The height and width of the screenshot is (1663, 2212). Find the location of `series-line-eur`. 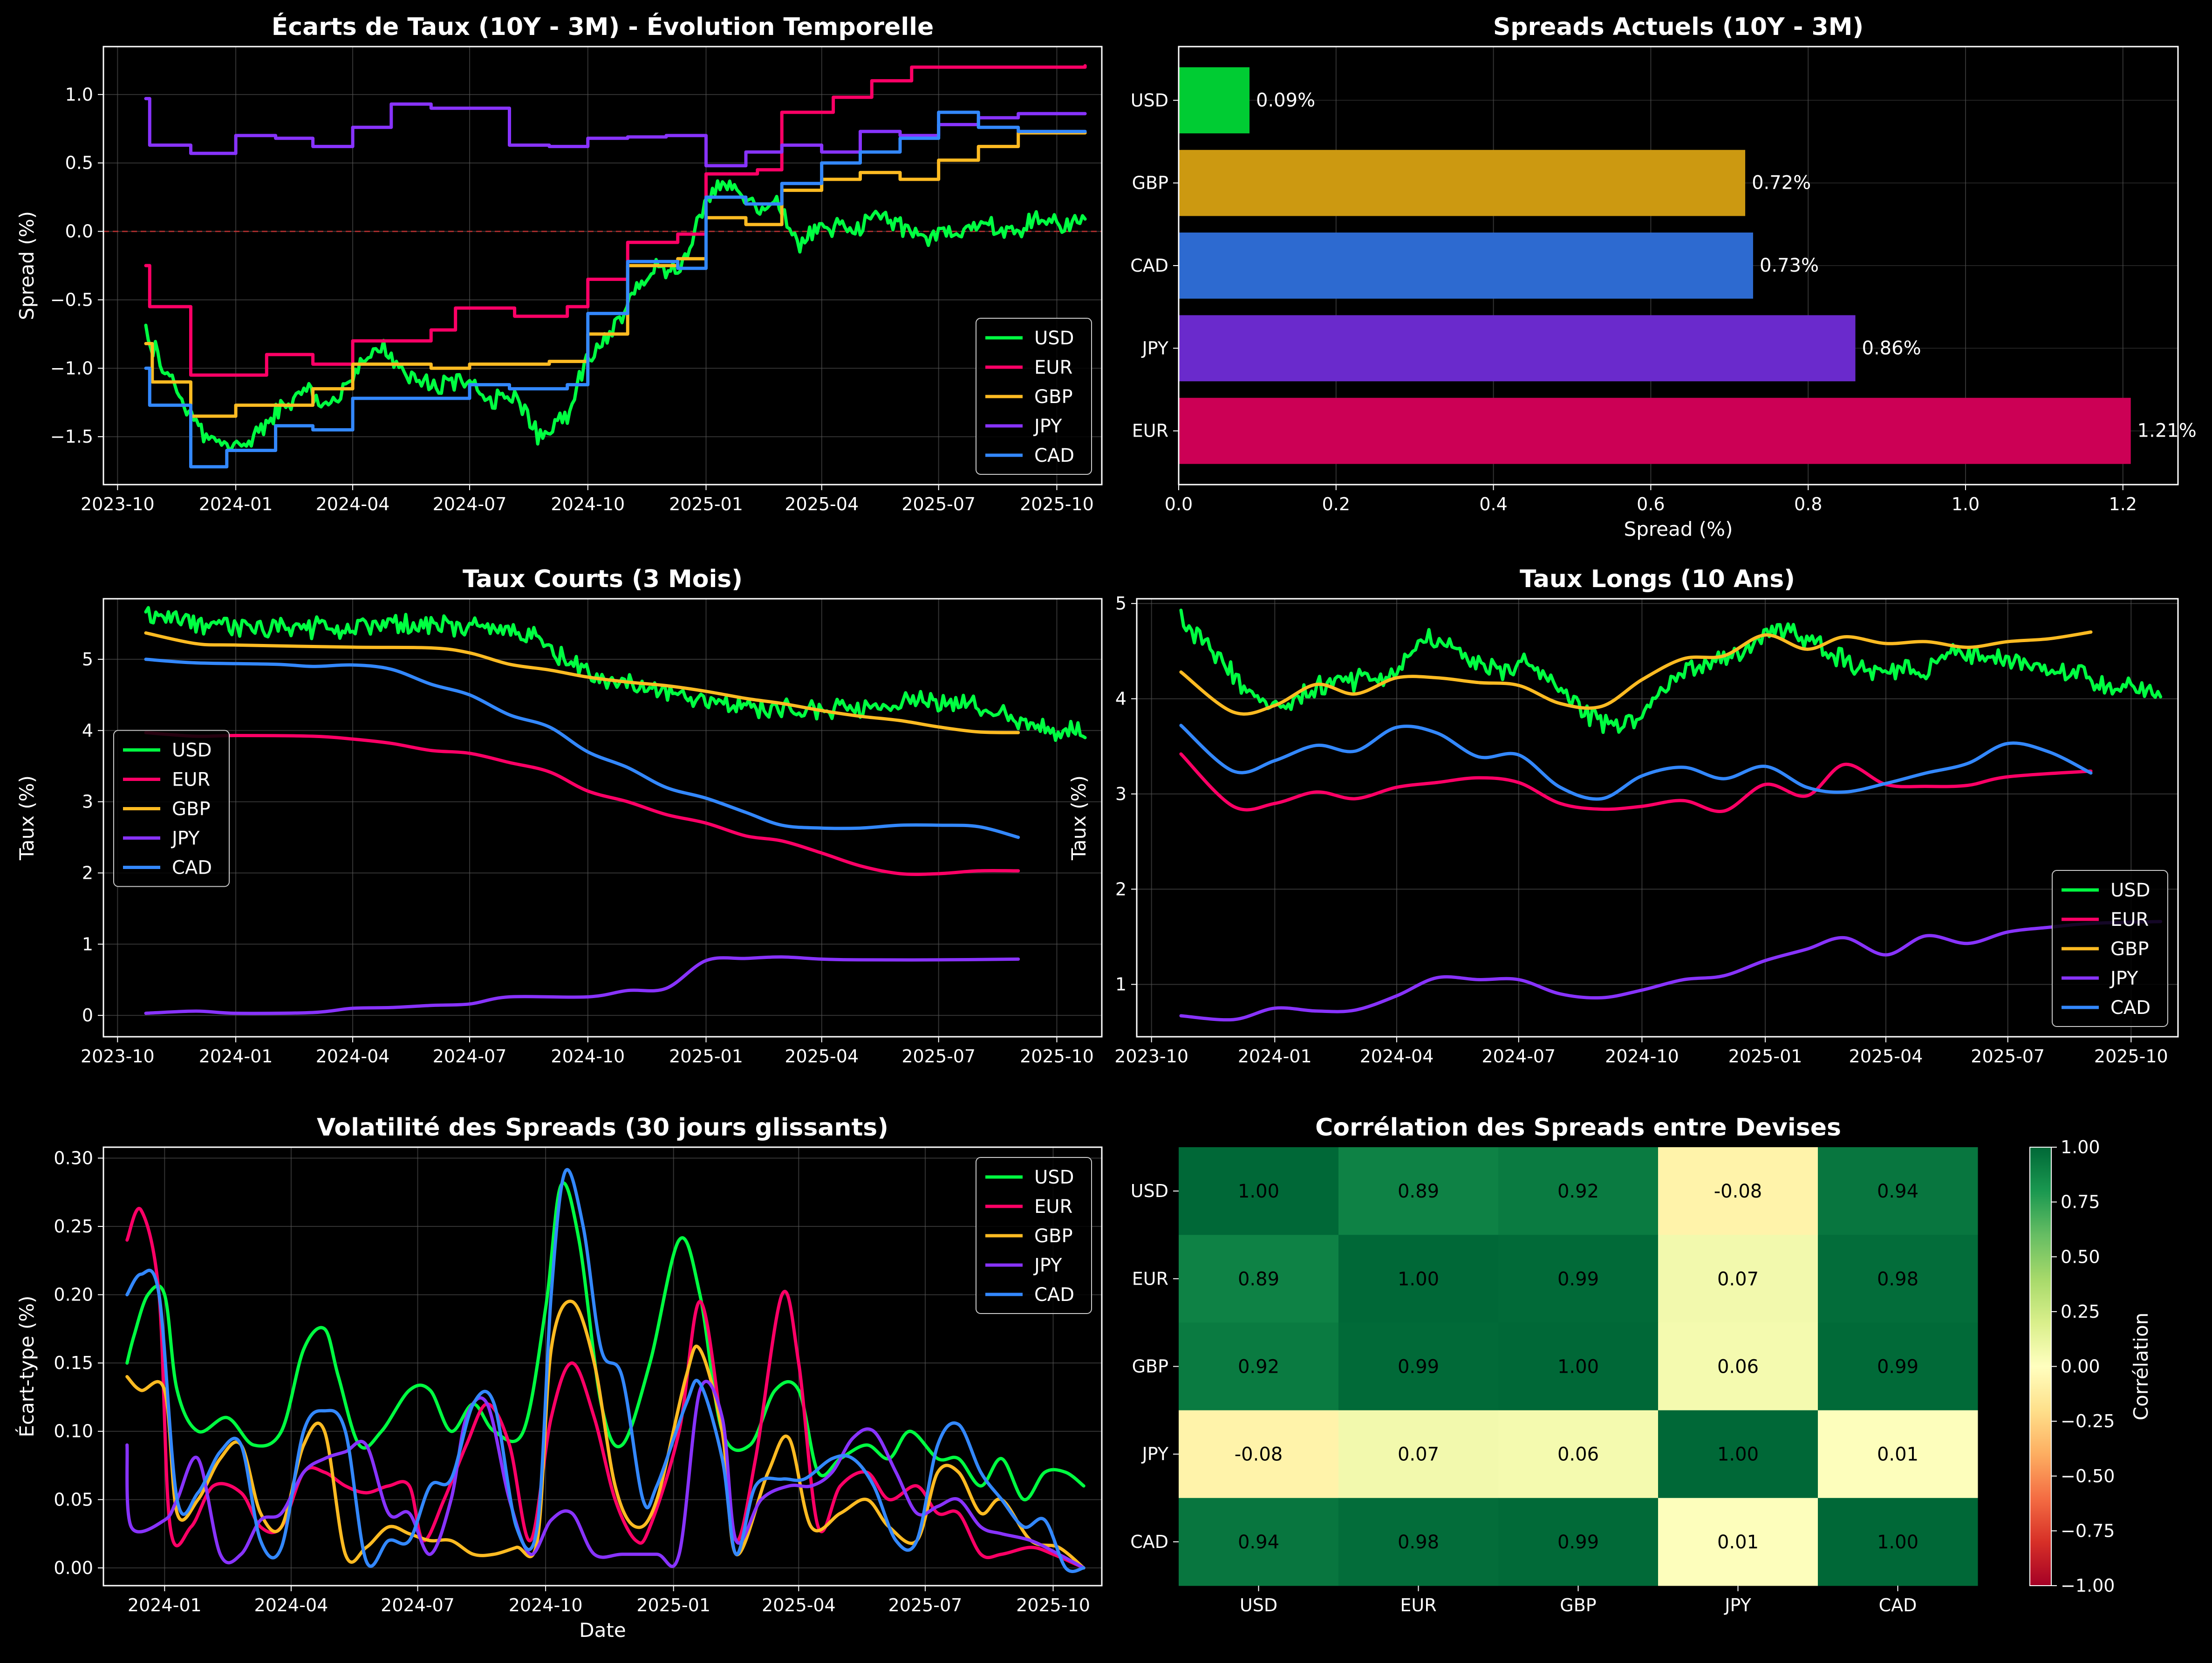

series-line-eur is located at coordinates (605, 1388).